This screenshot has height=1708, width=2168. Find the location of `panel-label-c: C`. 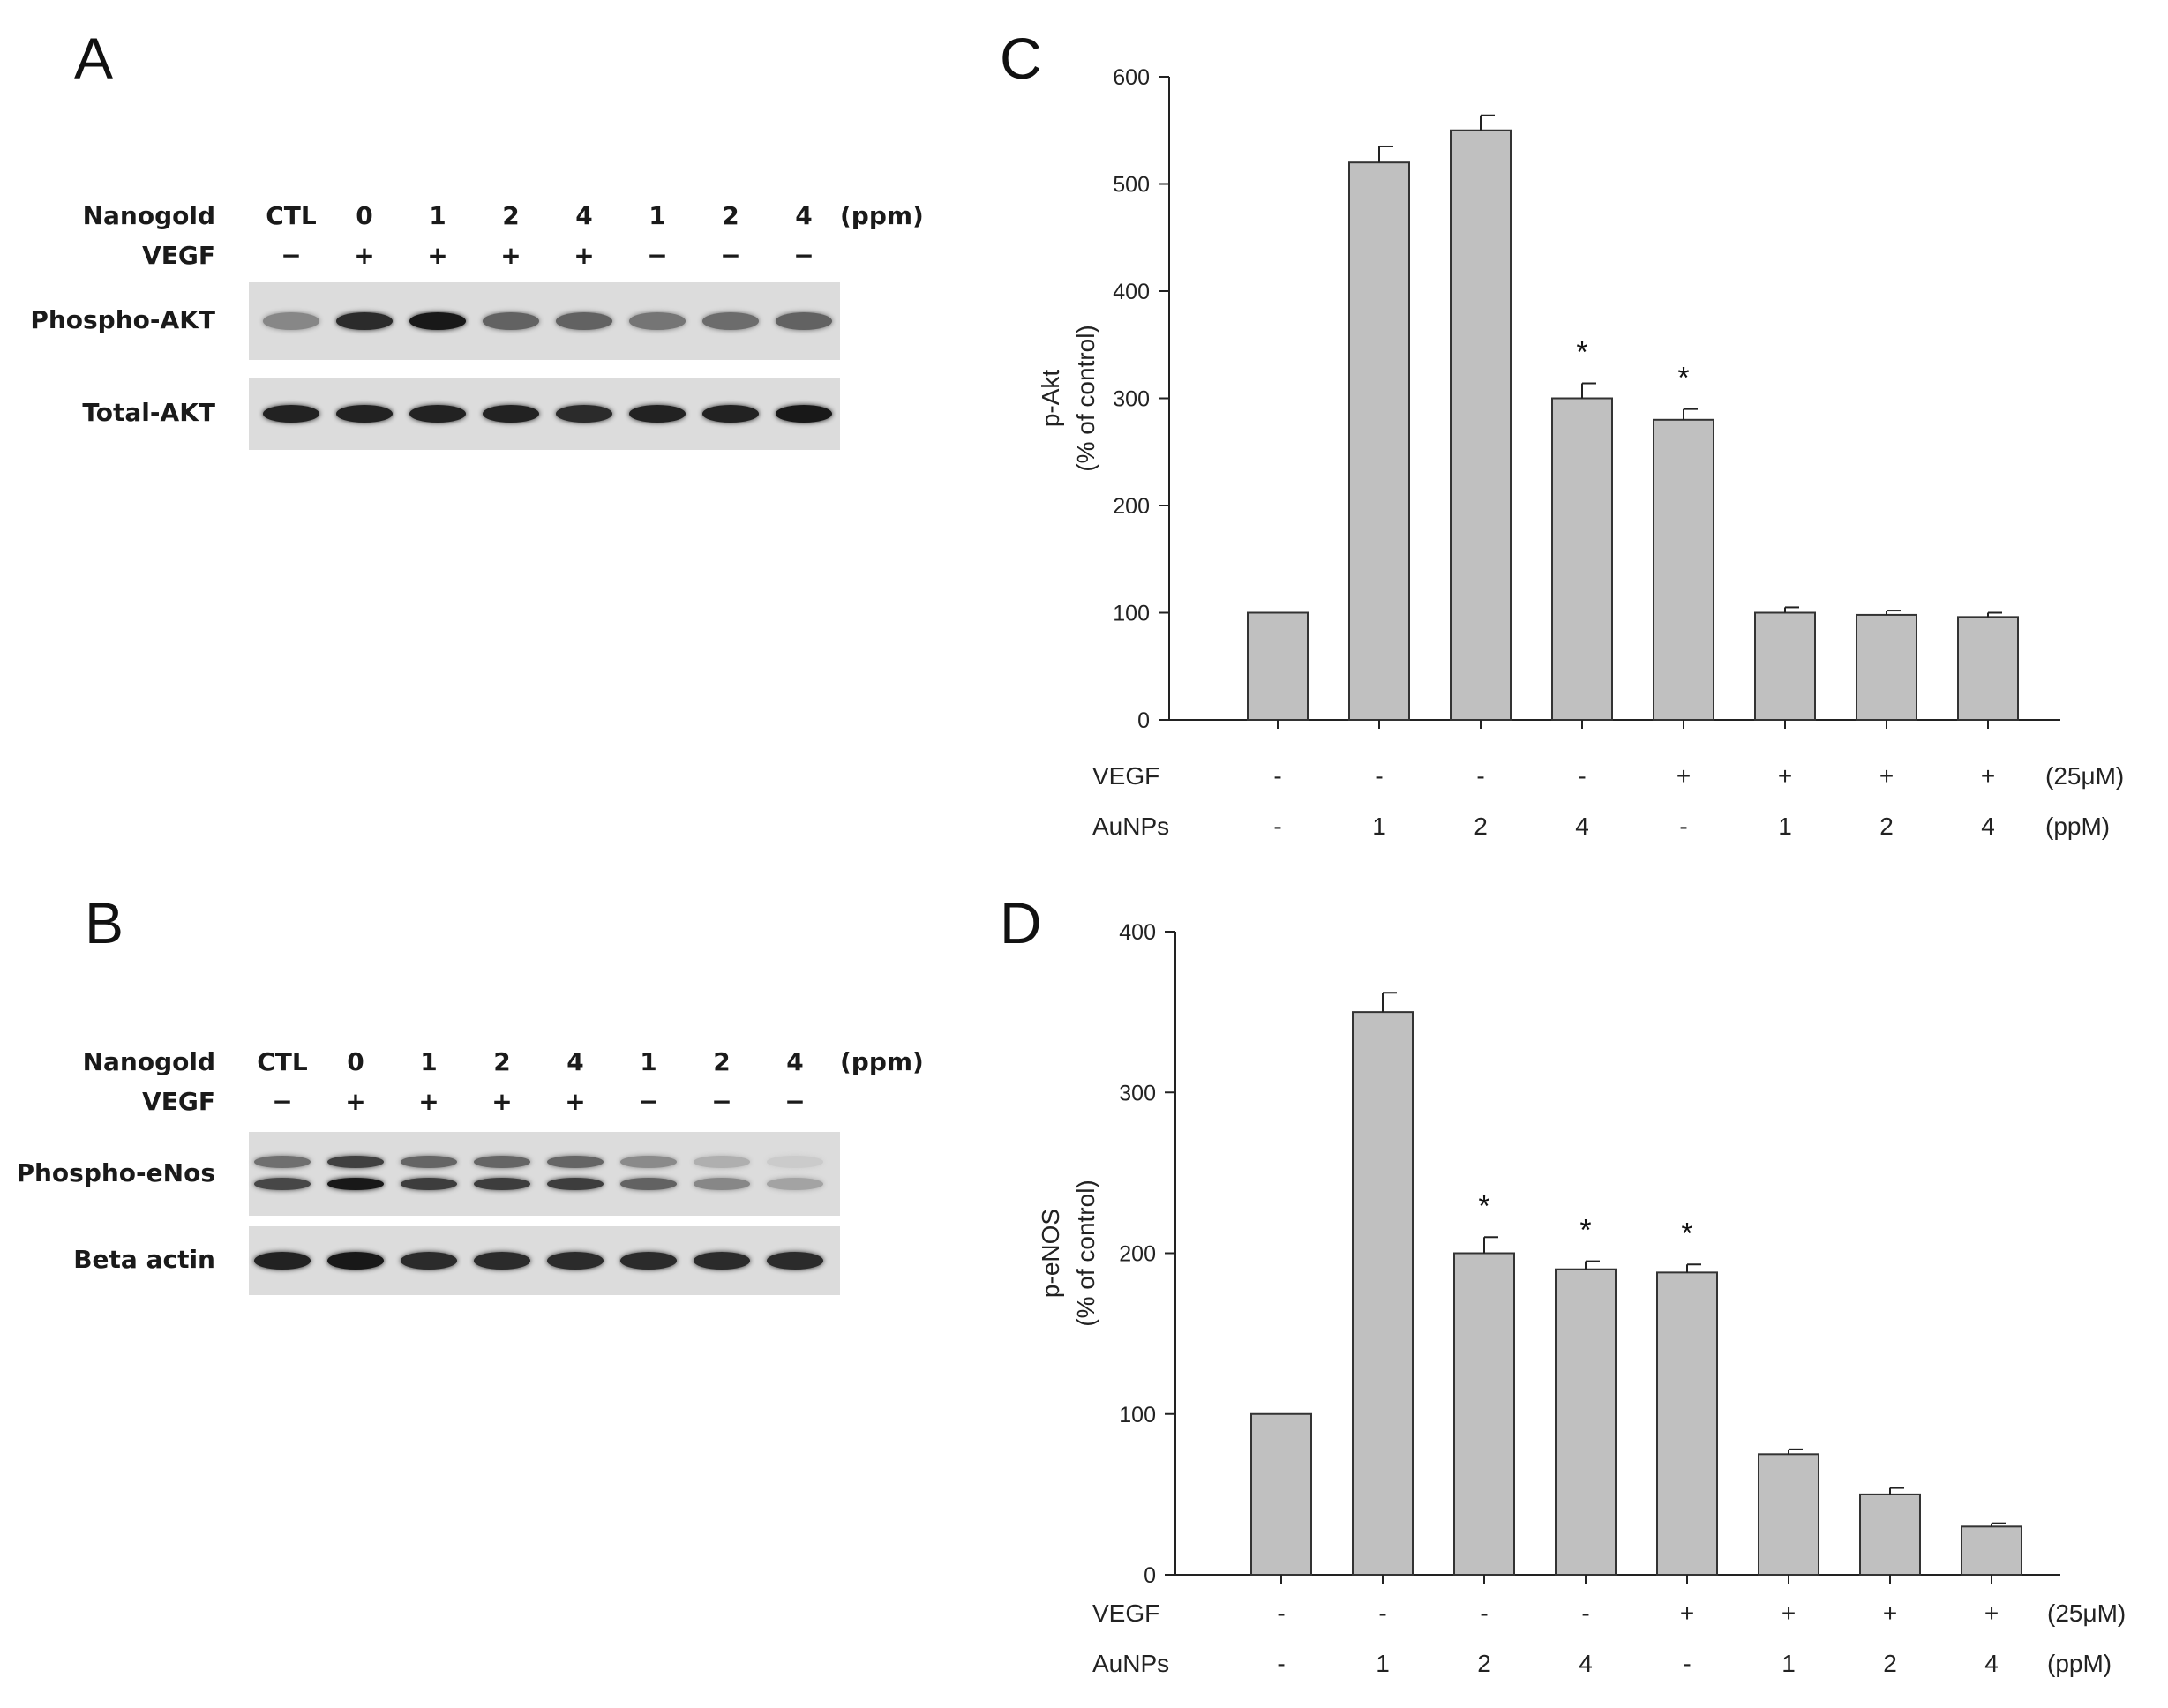

panel-label-c: C is located at coordinates (1021, 58).